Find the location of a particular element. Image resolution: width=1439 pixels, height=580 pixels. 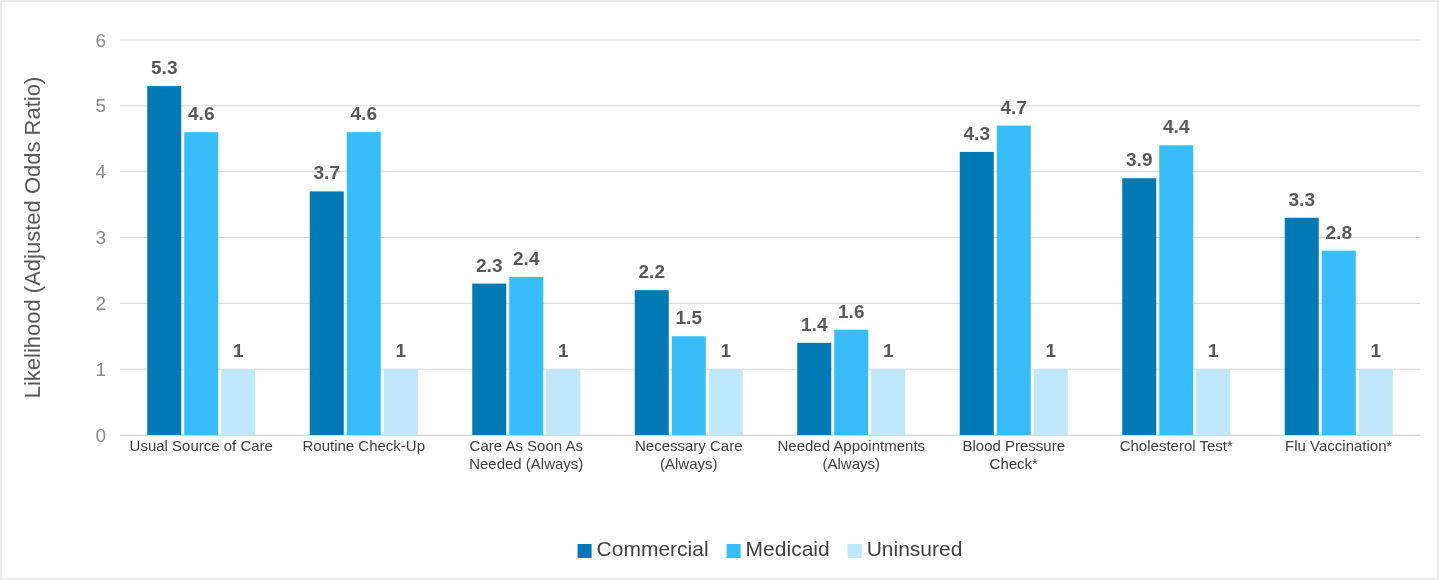

data-label: 4.3 is located at coordinates (976, 133).